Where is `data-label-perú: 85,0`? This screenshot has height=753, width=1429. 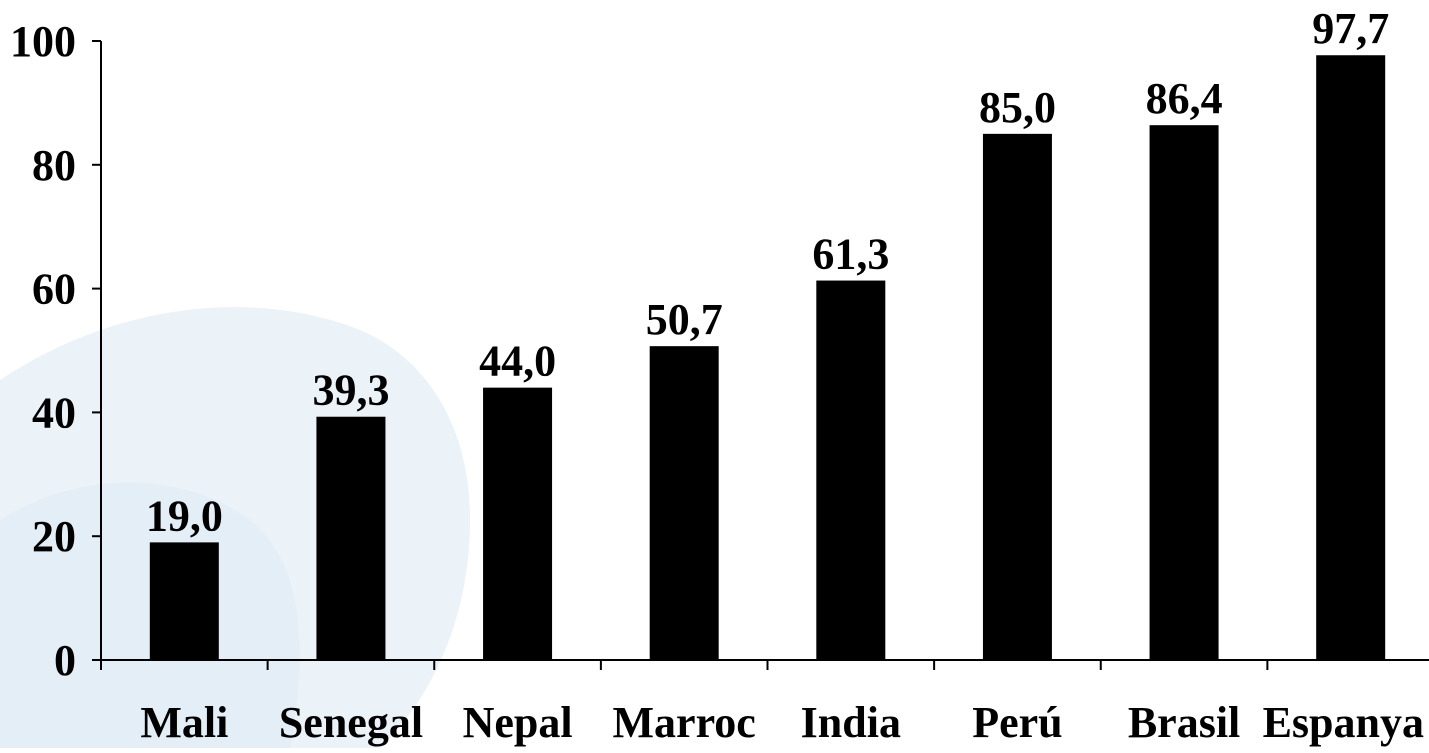 data-label-perú: 85,0 is located at coordinates (1017, 107).